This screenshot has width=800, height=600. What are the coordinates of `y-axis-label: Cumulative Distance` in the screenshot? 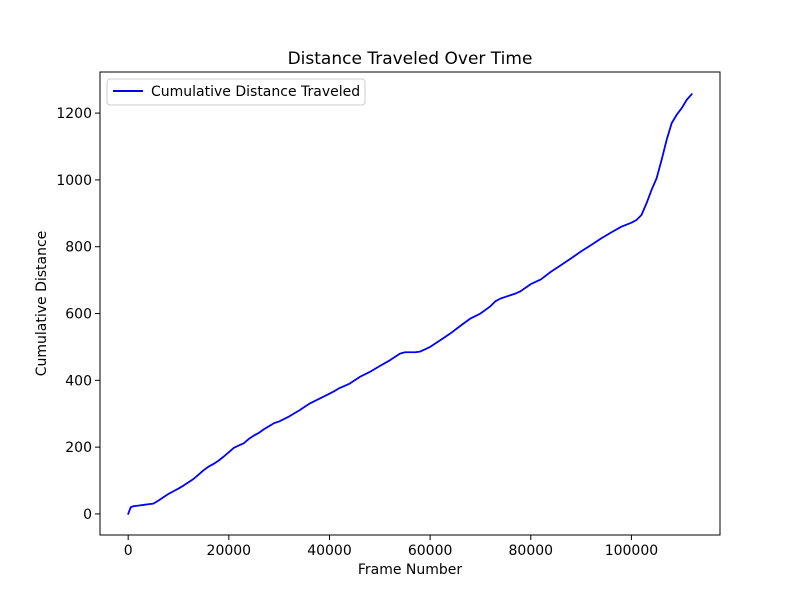 It's located at (42, 304).